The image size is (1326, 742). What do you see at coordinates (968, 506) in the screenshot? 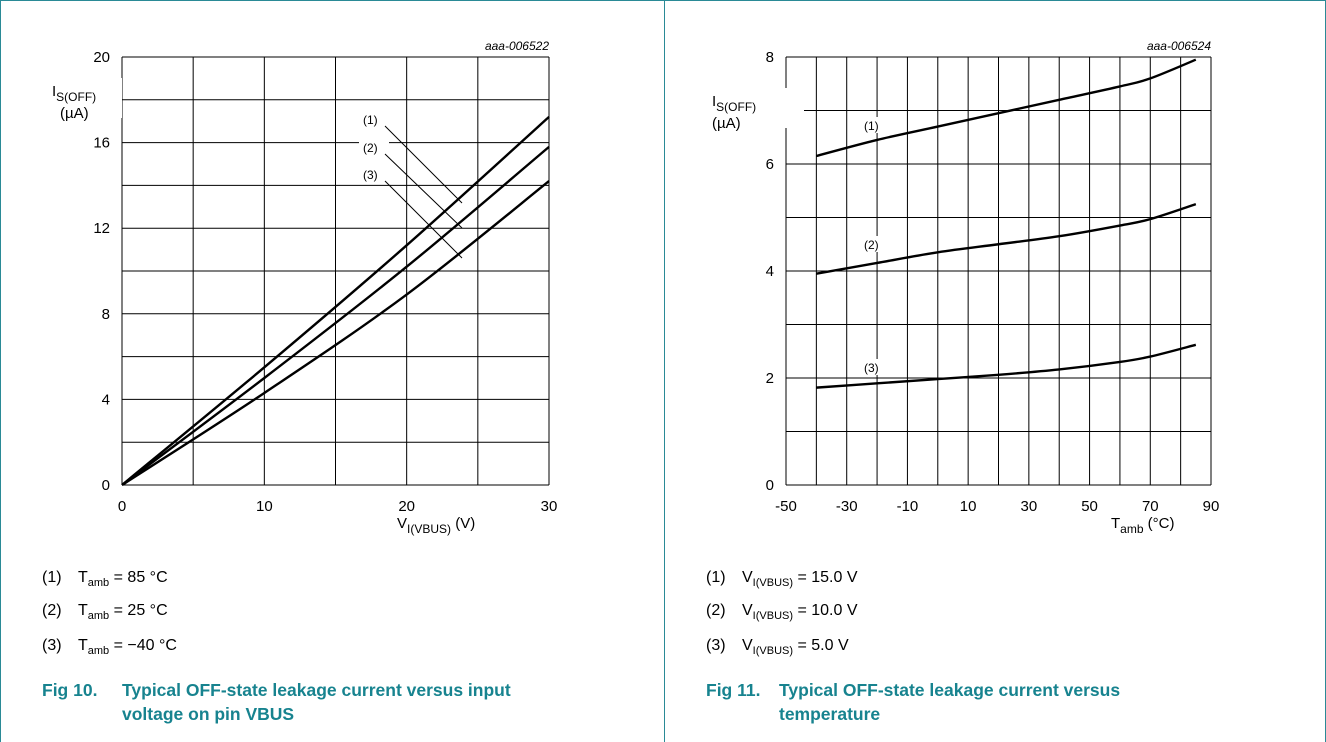
I see `chart2-x-tick-label: 10` at bounding box center [968, 506].